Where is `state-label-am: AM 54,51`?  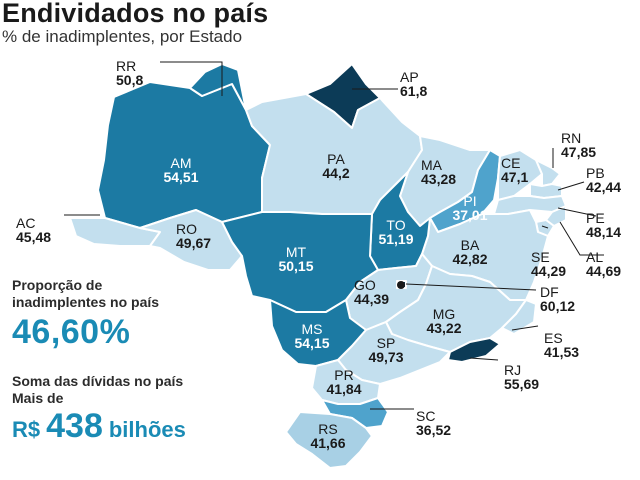
state-label-am: AM 54,51 is located at coordinates (181, 170).